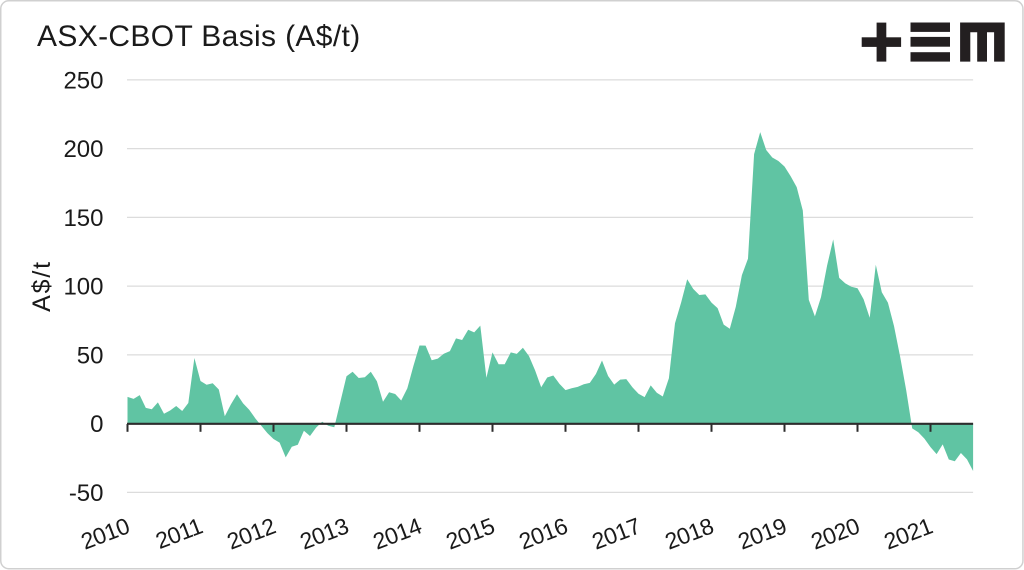 The width and height of the screenshot is (1024, 570). Describe the element at coordinates (615, 534) in the screenshot. I see `svg-text: 2017` at that location.